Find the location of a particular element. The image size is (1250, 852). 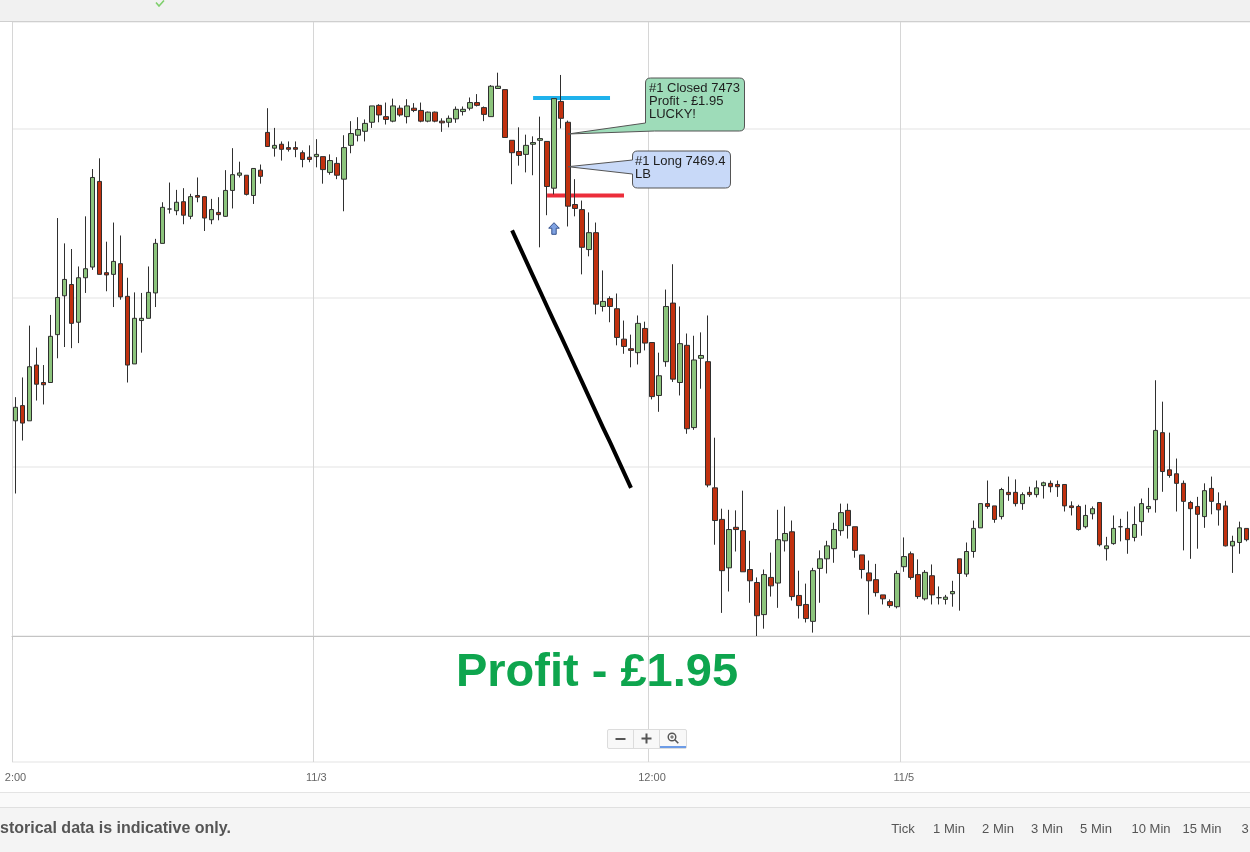

x-tick-label: 2:00 is located at coordinates (15, 776).